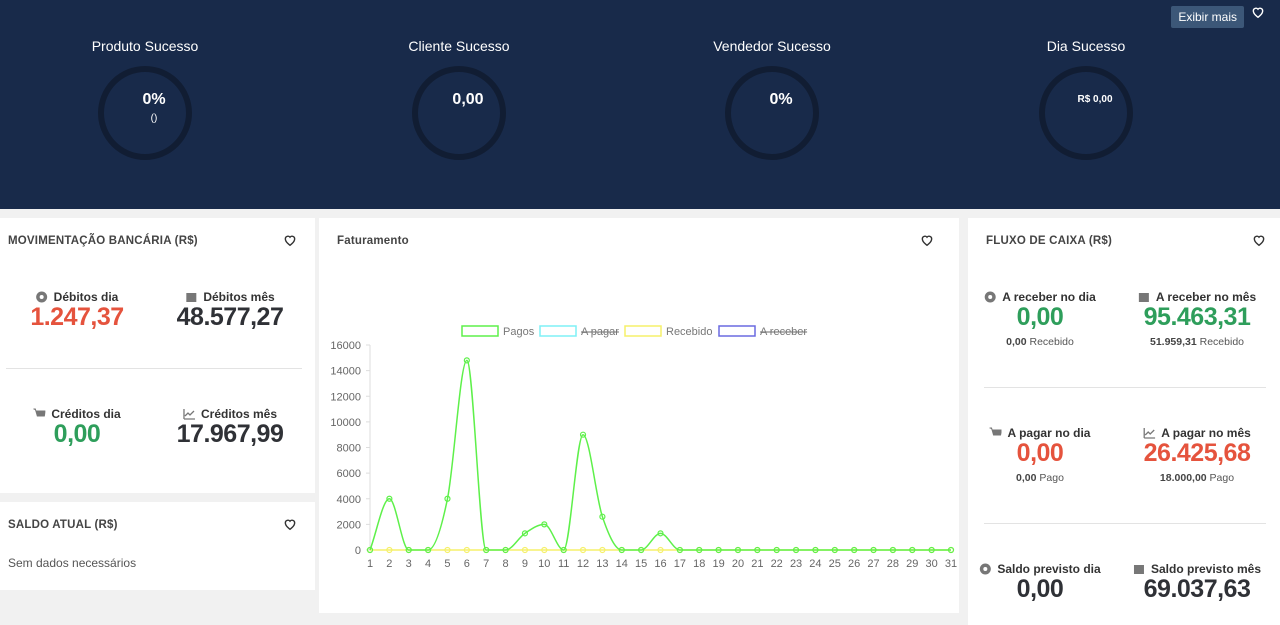 This screenshot has width=1280, height=625. What do you see at coordinates (154, 118) in the screenshot?
I see `gauge-sub: ()` at bounding box center [154, 118].